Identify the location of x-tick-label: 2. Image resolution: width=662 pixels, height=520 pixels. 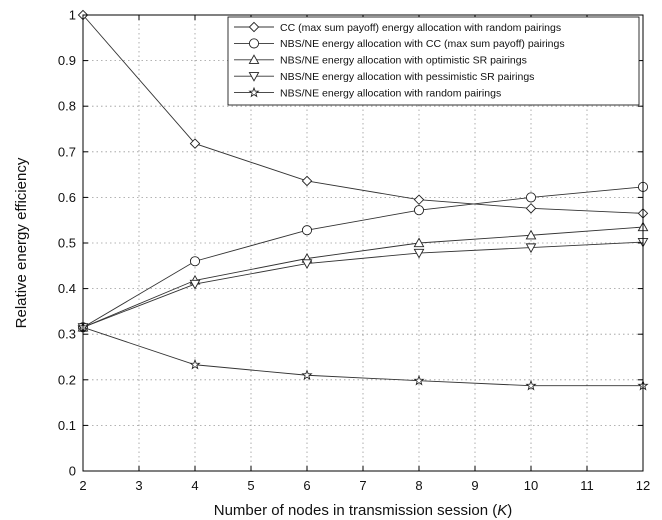
(82, 485).